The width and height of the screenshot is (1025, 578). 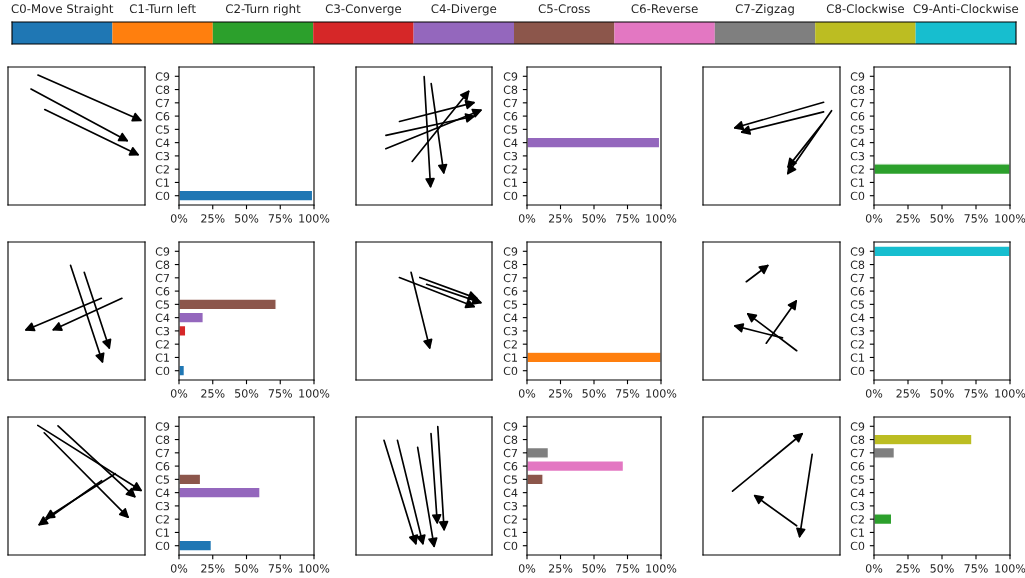 What do you see at coordinates (865, 8) in the screenshot?
I see `category-label: C8-Clockwise` at bounding box center [865, 8].